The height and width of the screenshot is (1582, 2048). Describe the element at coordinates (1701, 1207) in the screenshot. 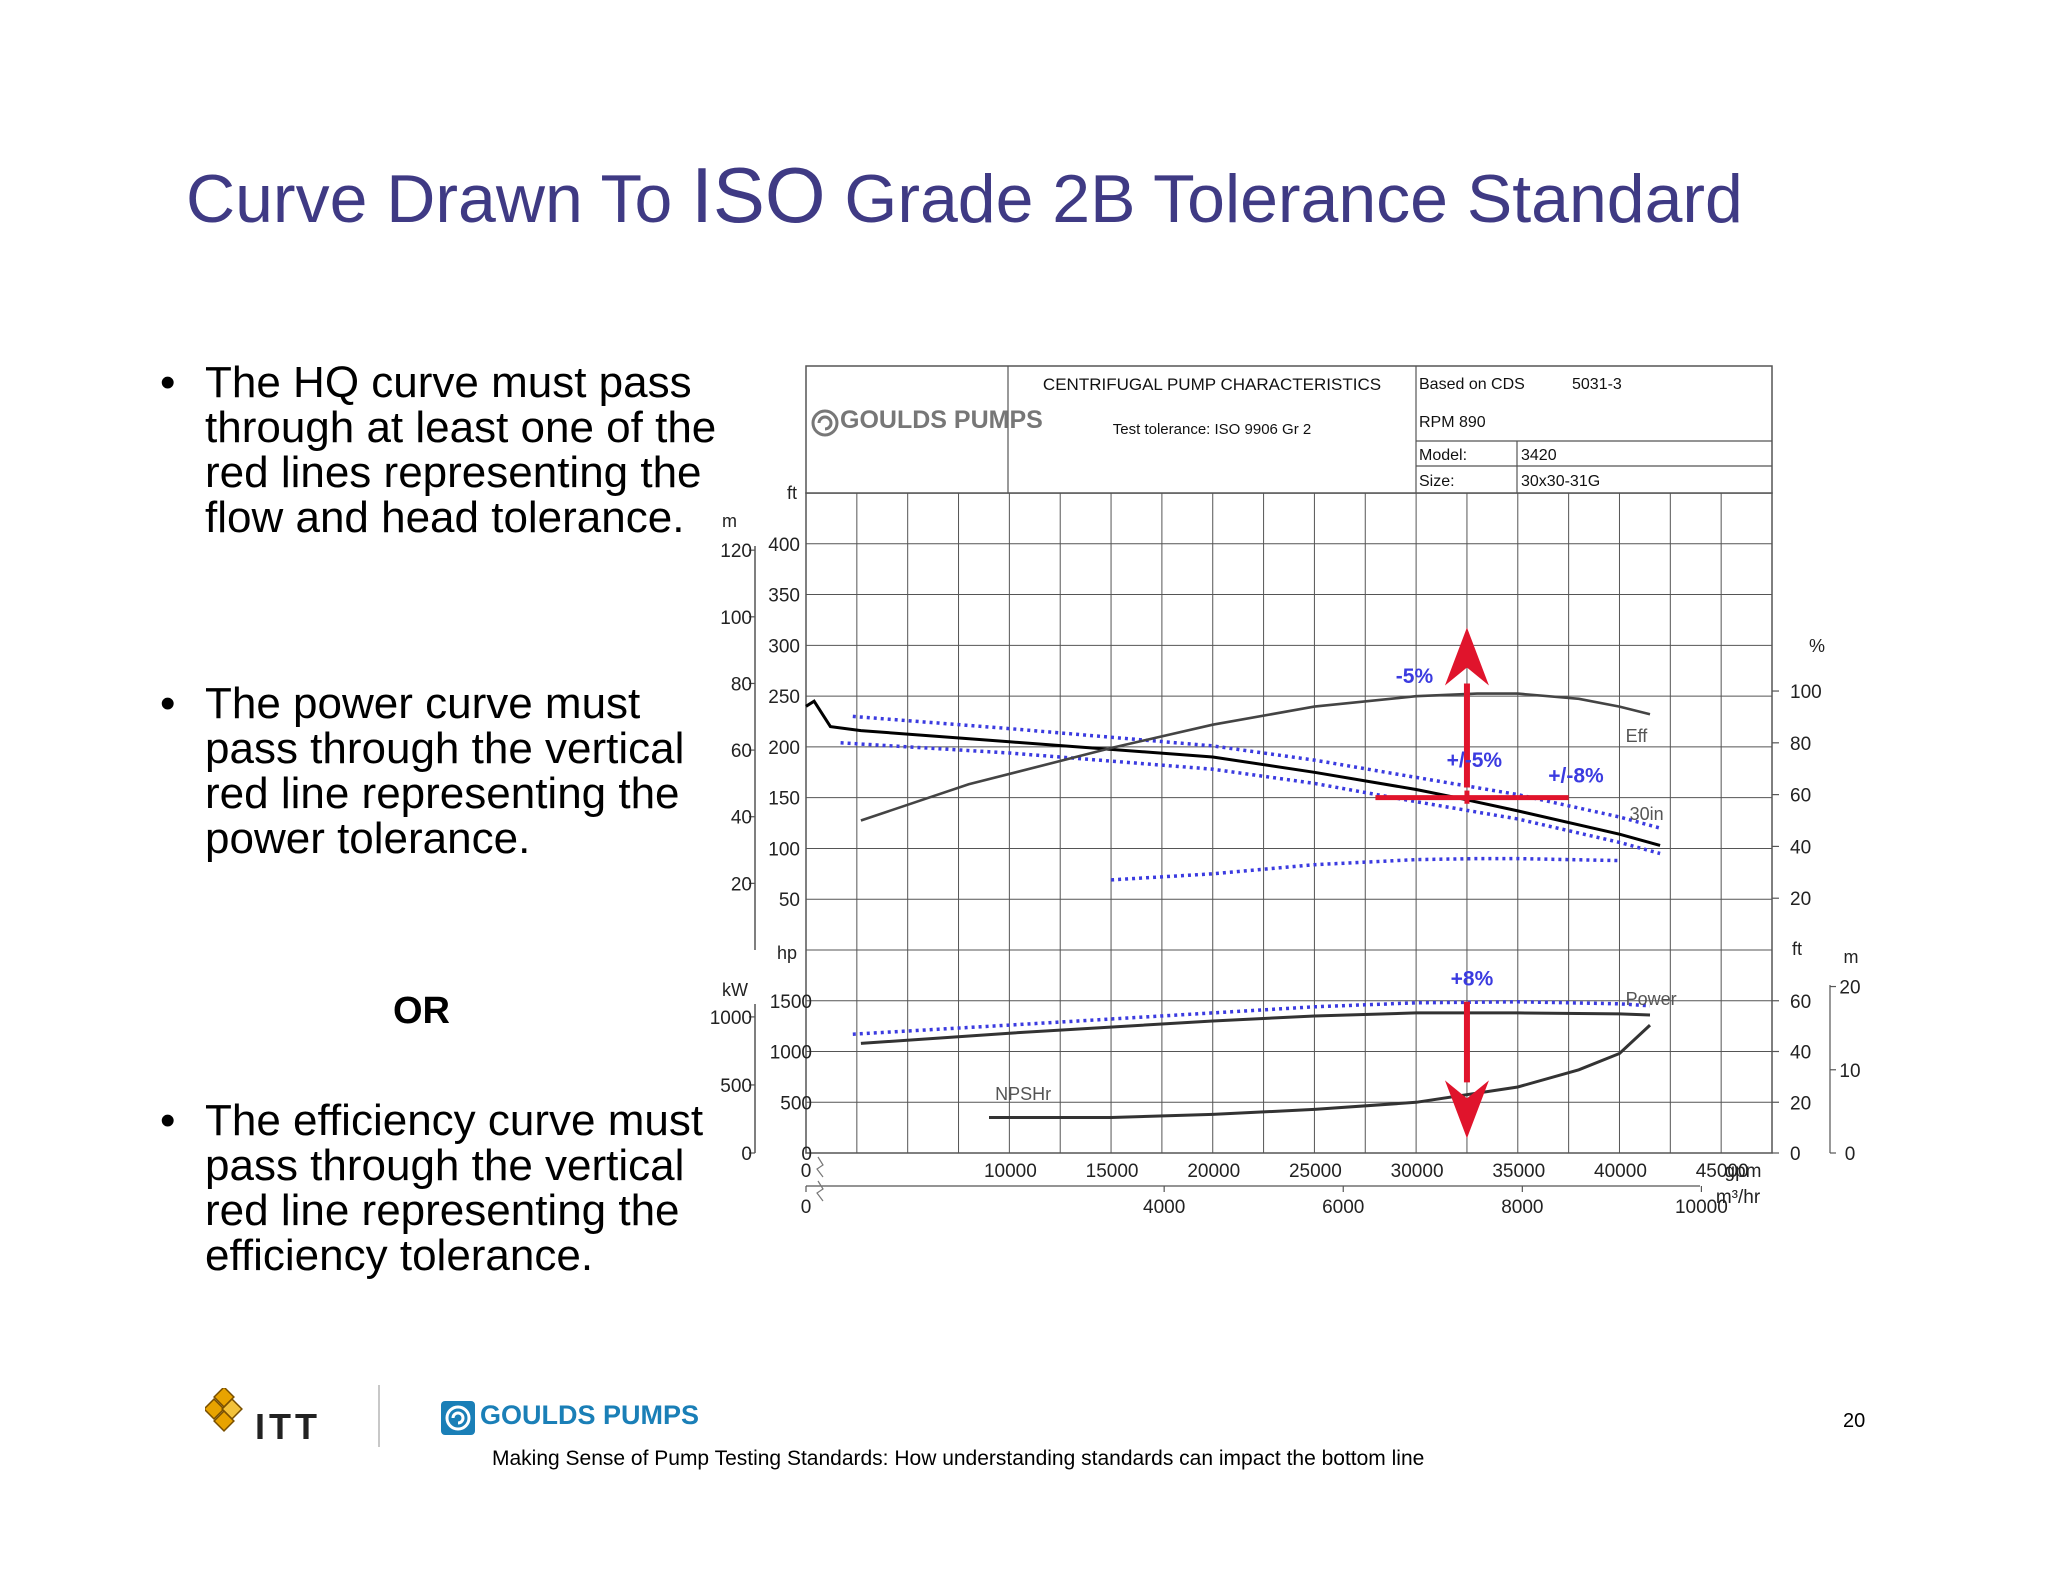

I see `x-tick-label-m3: 10000` at that location.